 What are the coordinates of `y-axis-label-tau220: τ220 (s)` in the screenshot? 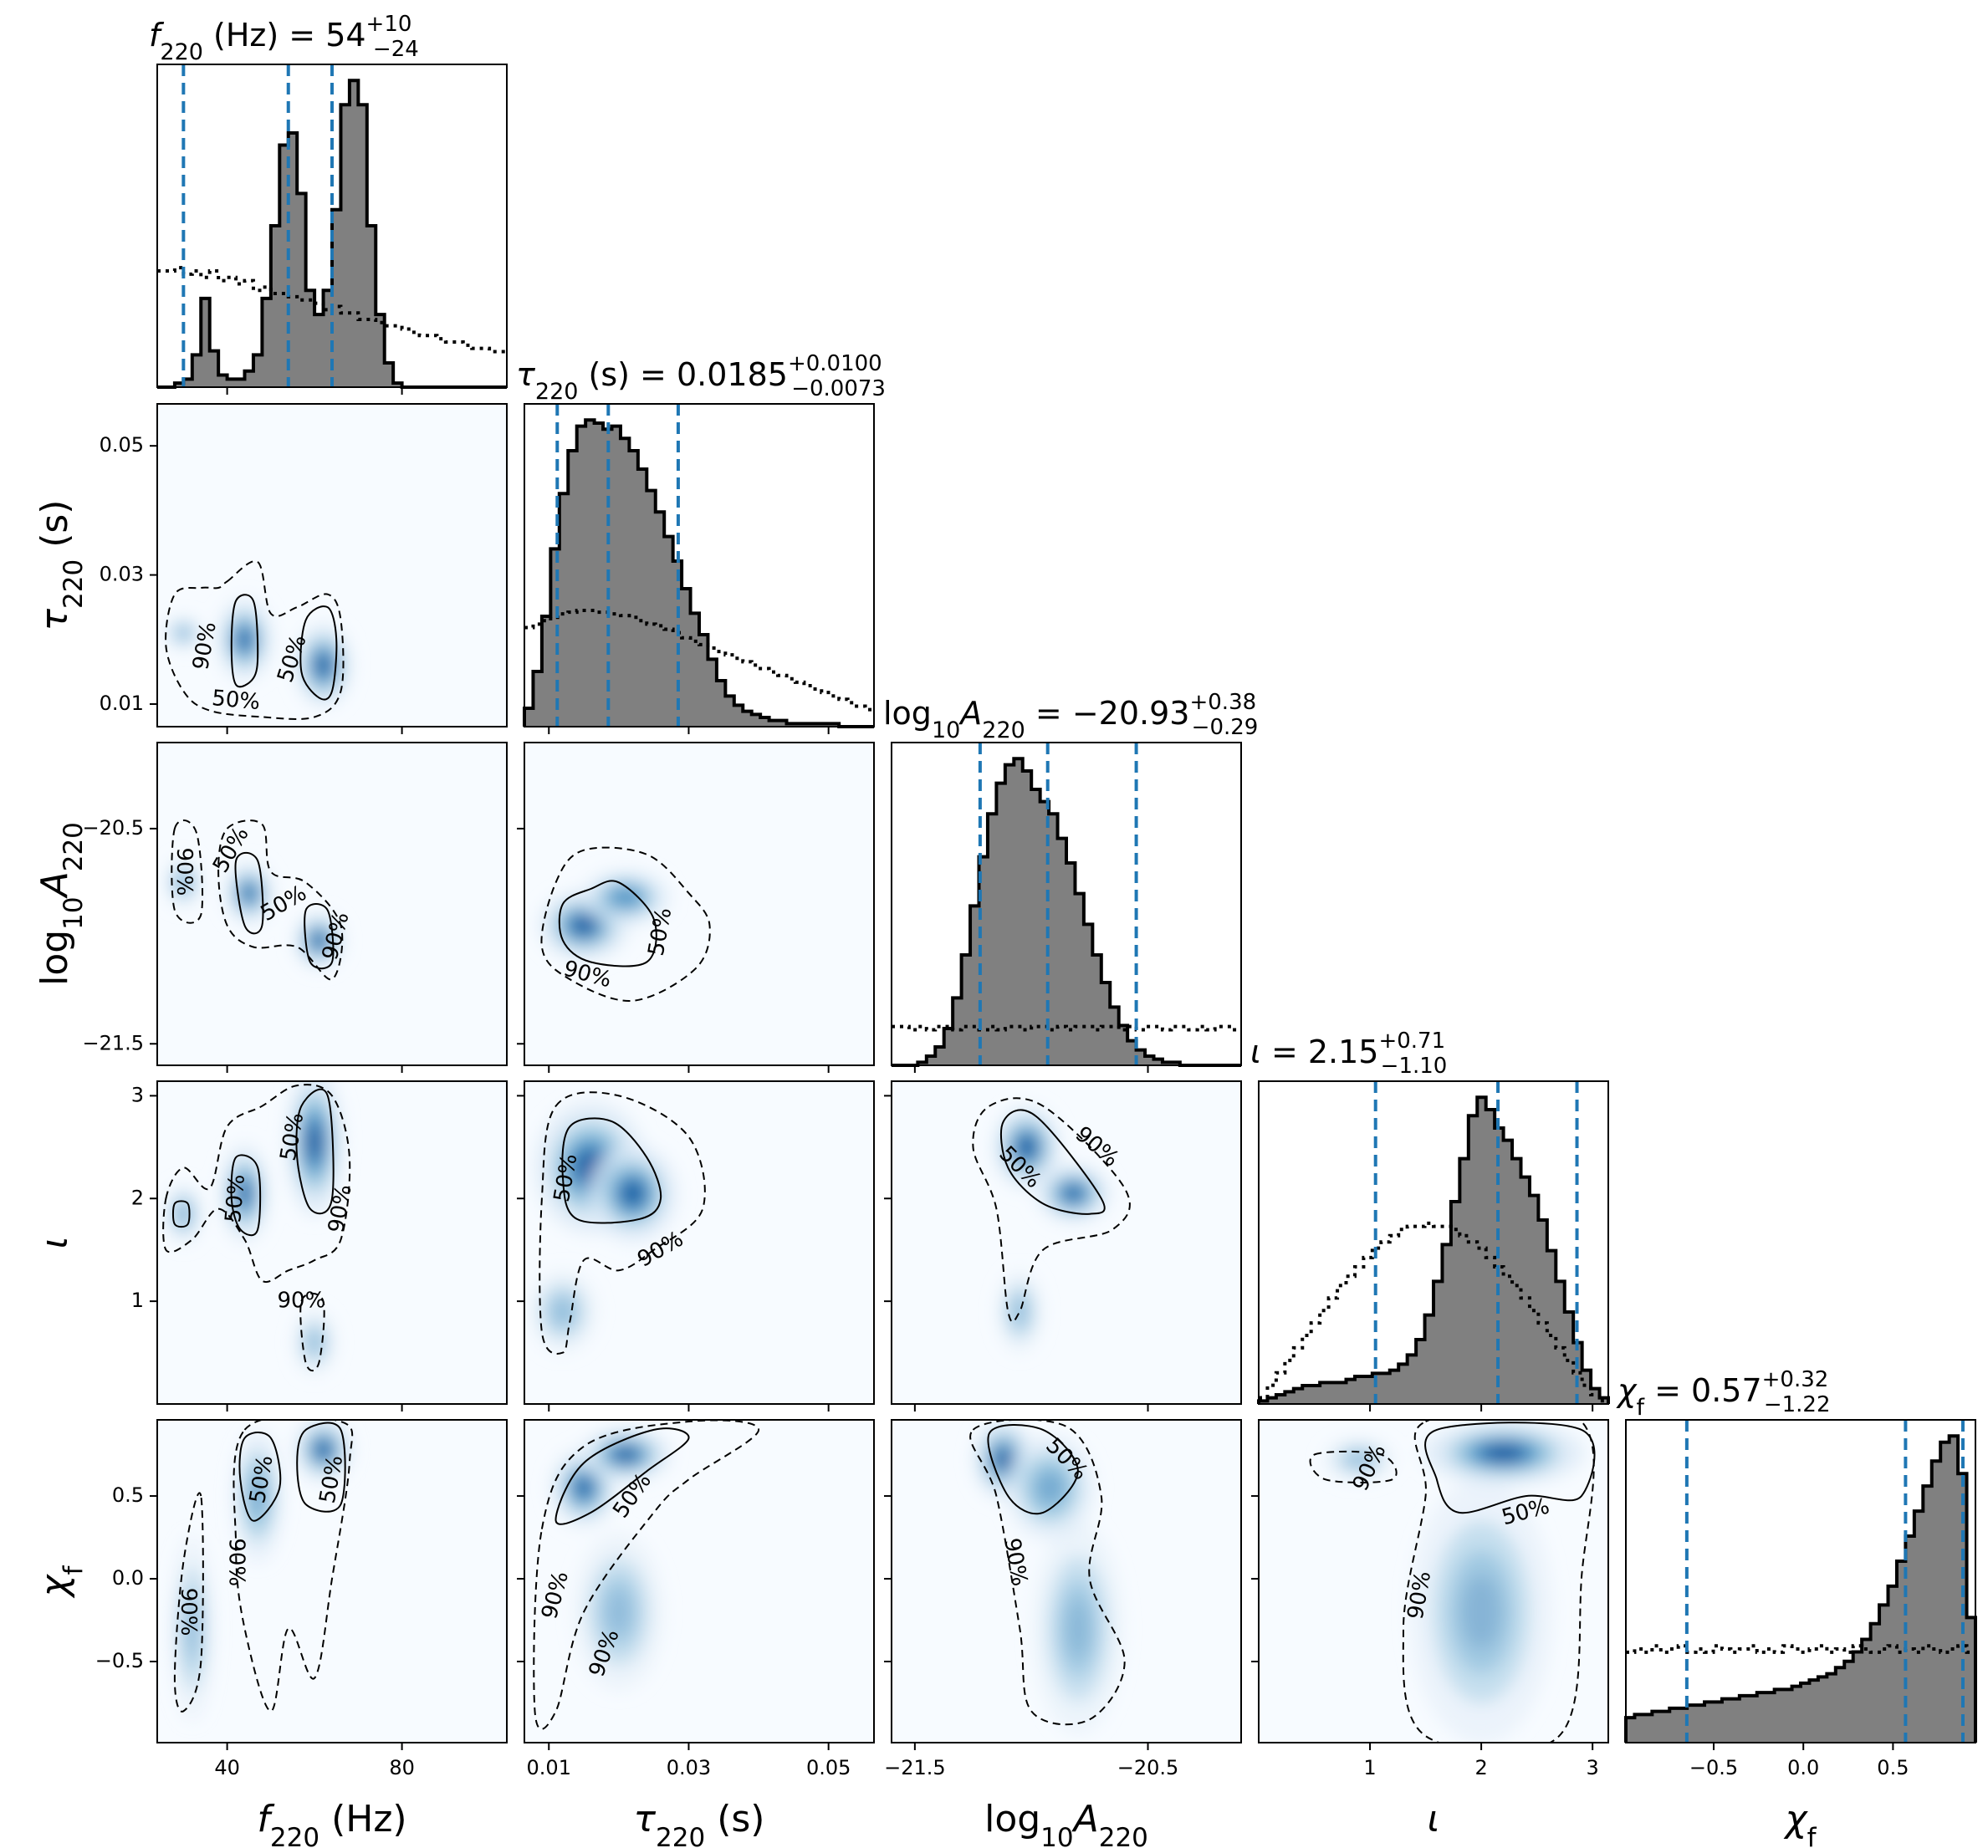 It's located at (61, 565).